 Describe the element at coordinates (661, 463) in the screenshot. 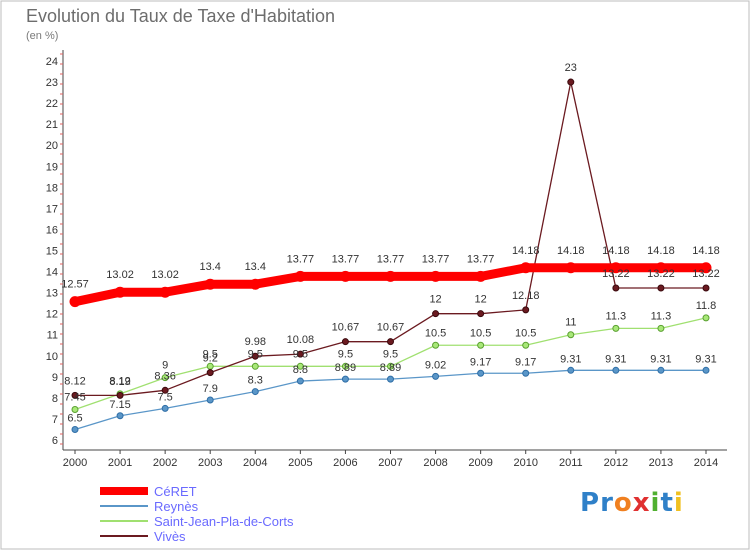

I see `x-tick-label: 2013` at that location.